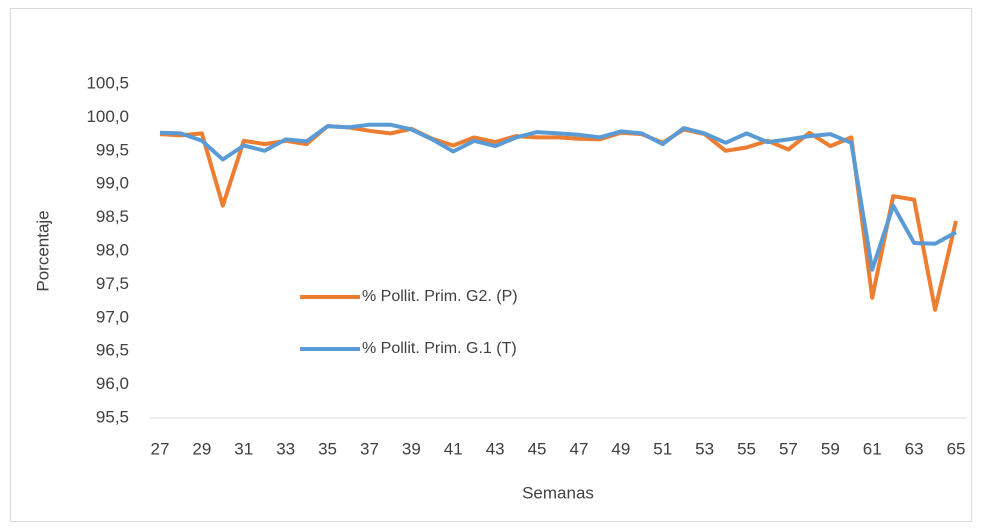 The height and width of the screenshot is (531, 981). What do you see at coordinates (788, 448) in the screenshot?
I see `x-tick-label: 57` at bounding box center [788, 448].